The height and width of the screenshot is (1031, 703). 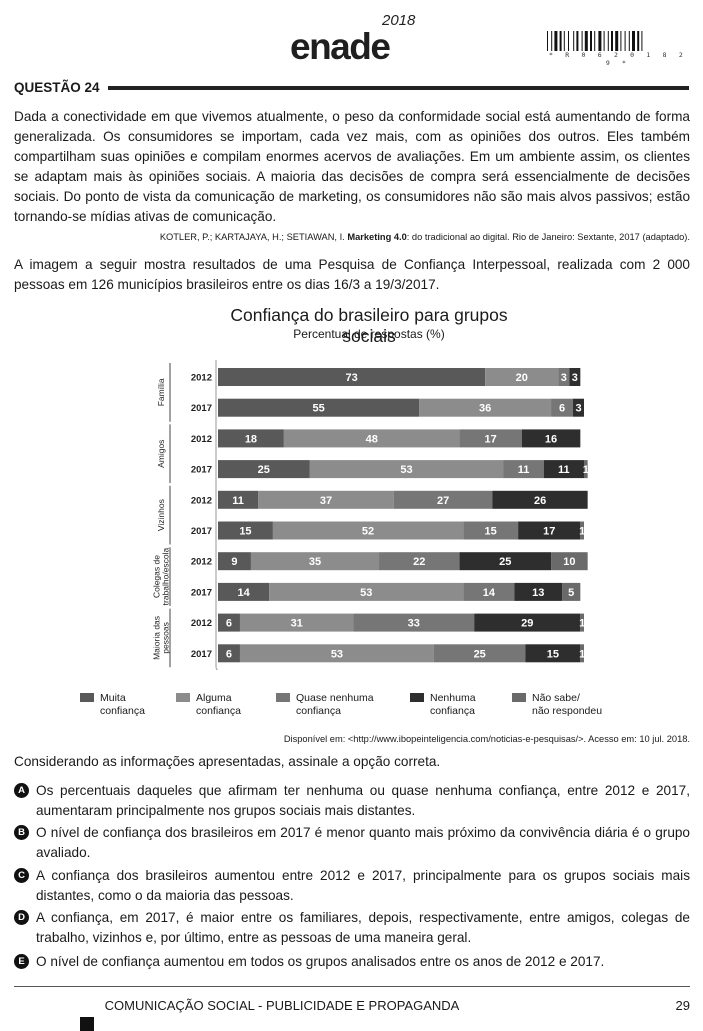 I want to click on data-label: 27, so click(x=443, y=501).